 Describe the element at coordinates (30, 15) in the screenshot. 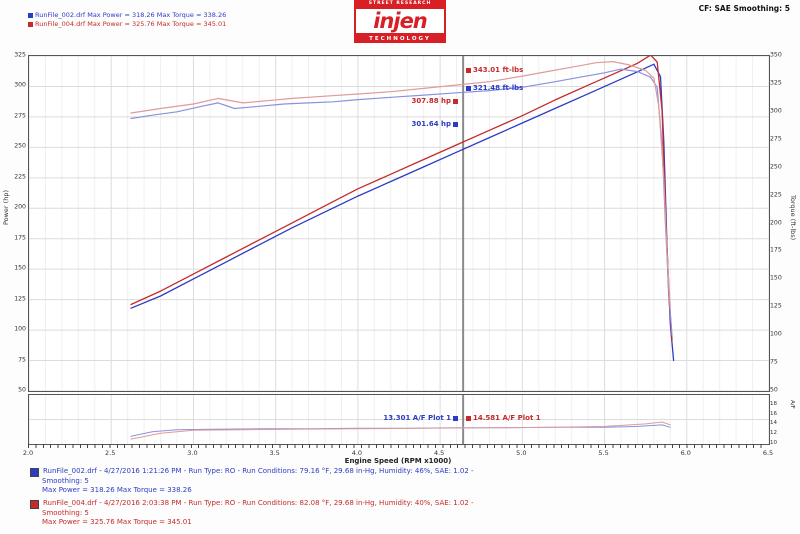

I see `run1-color-swatch-icon` at that location.